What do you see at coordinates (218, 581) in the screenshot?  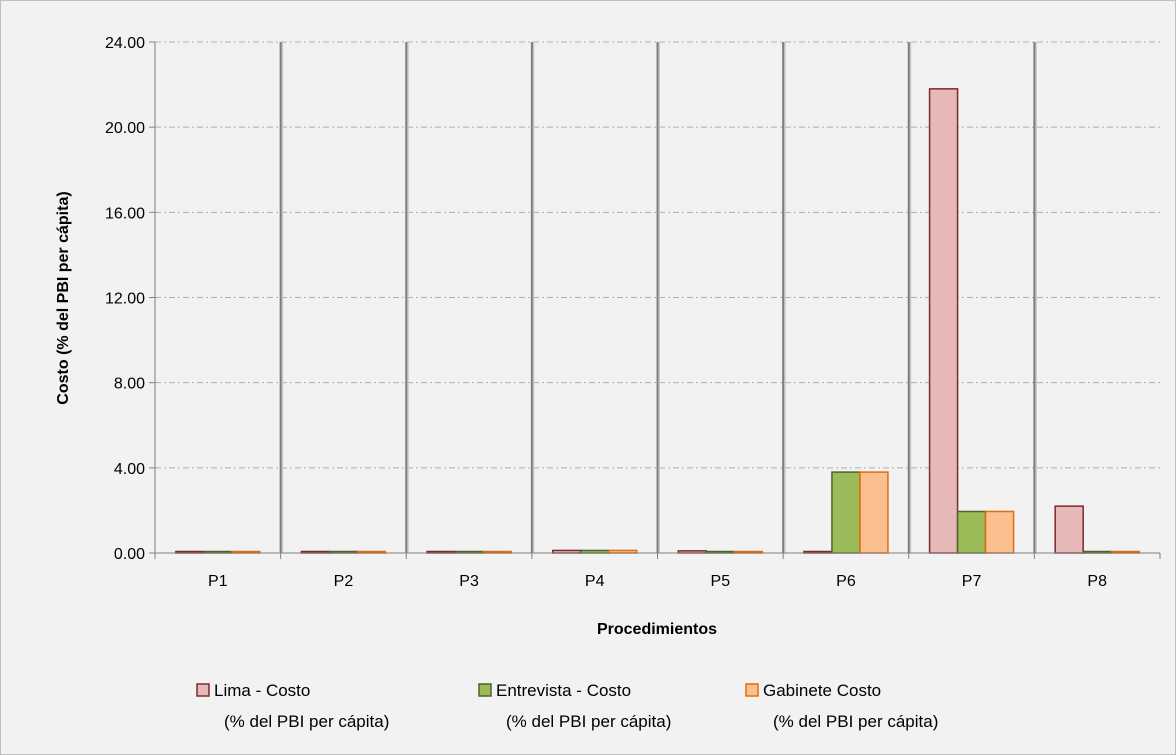 I see `x-tick-label: P1` at bounding box center [218, 581].